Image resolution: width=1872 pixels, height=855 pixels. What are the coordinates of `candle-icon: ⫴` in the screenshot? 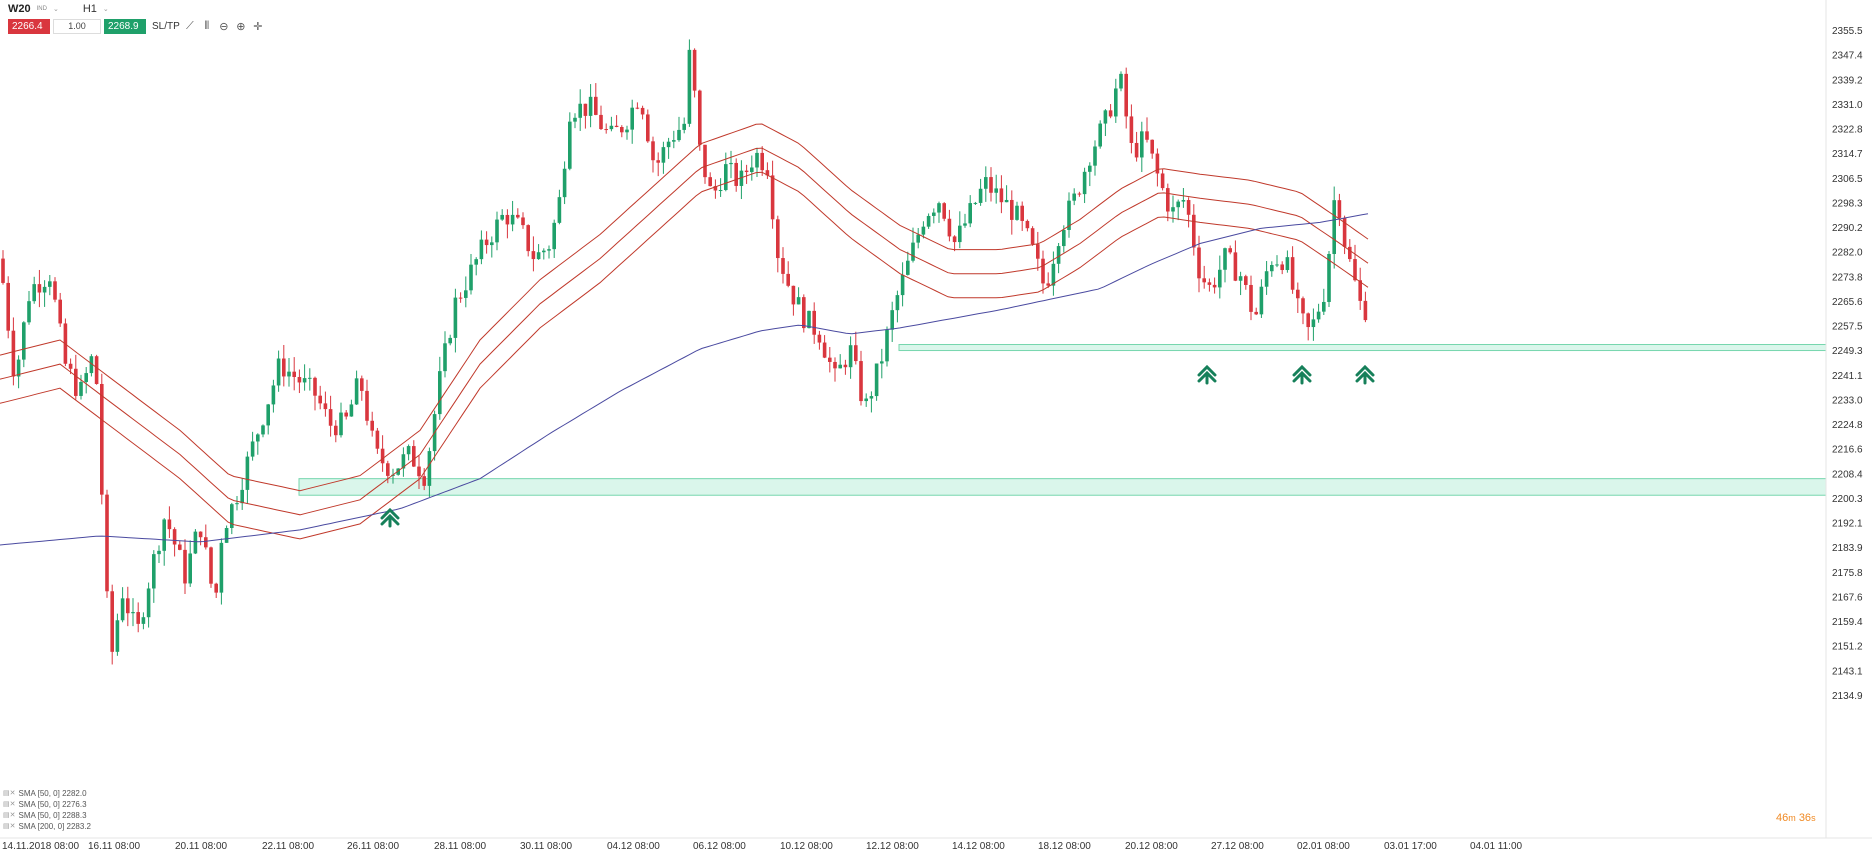 It's located at (207, 25).